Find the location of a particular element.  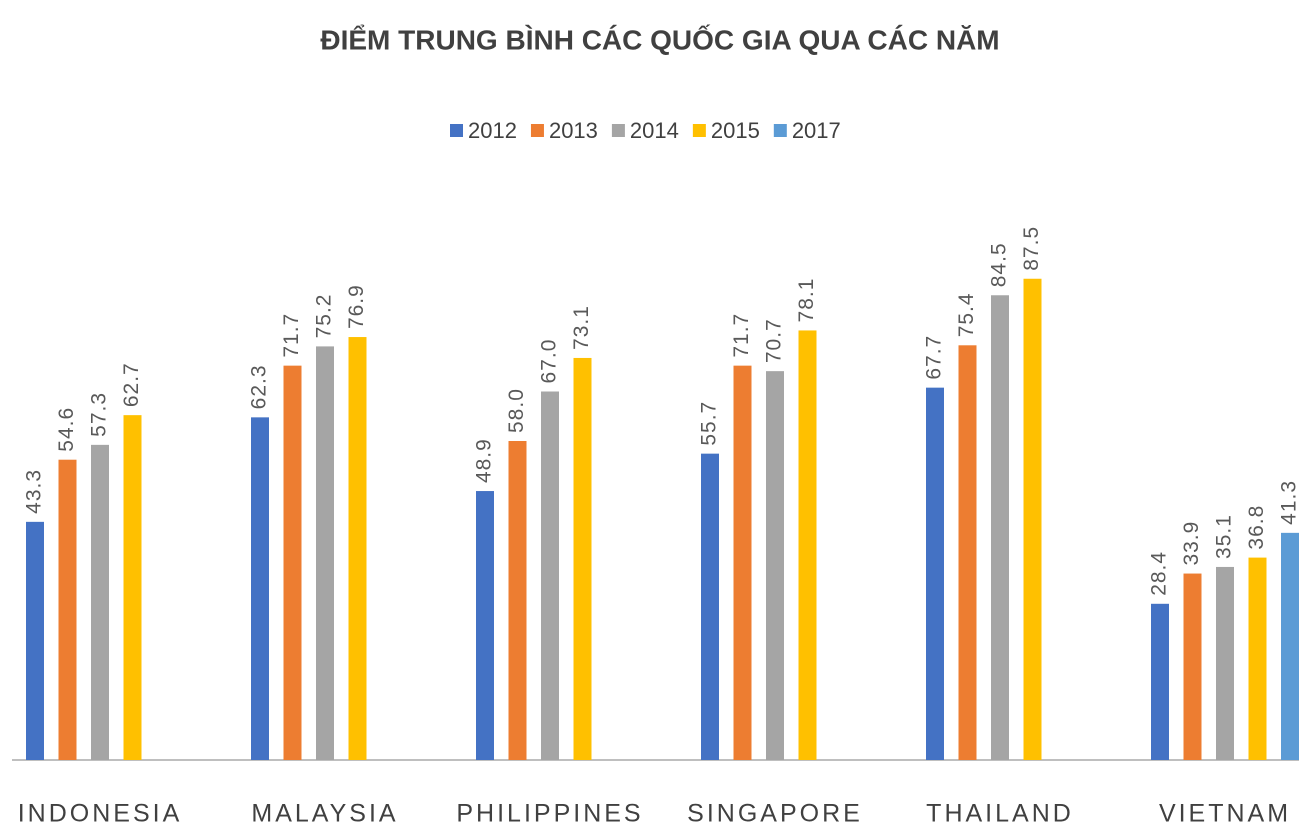

data-label: 76.9 is located at coordinates (356, 306).